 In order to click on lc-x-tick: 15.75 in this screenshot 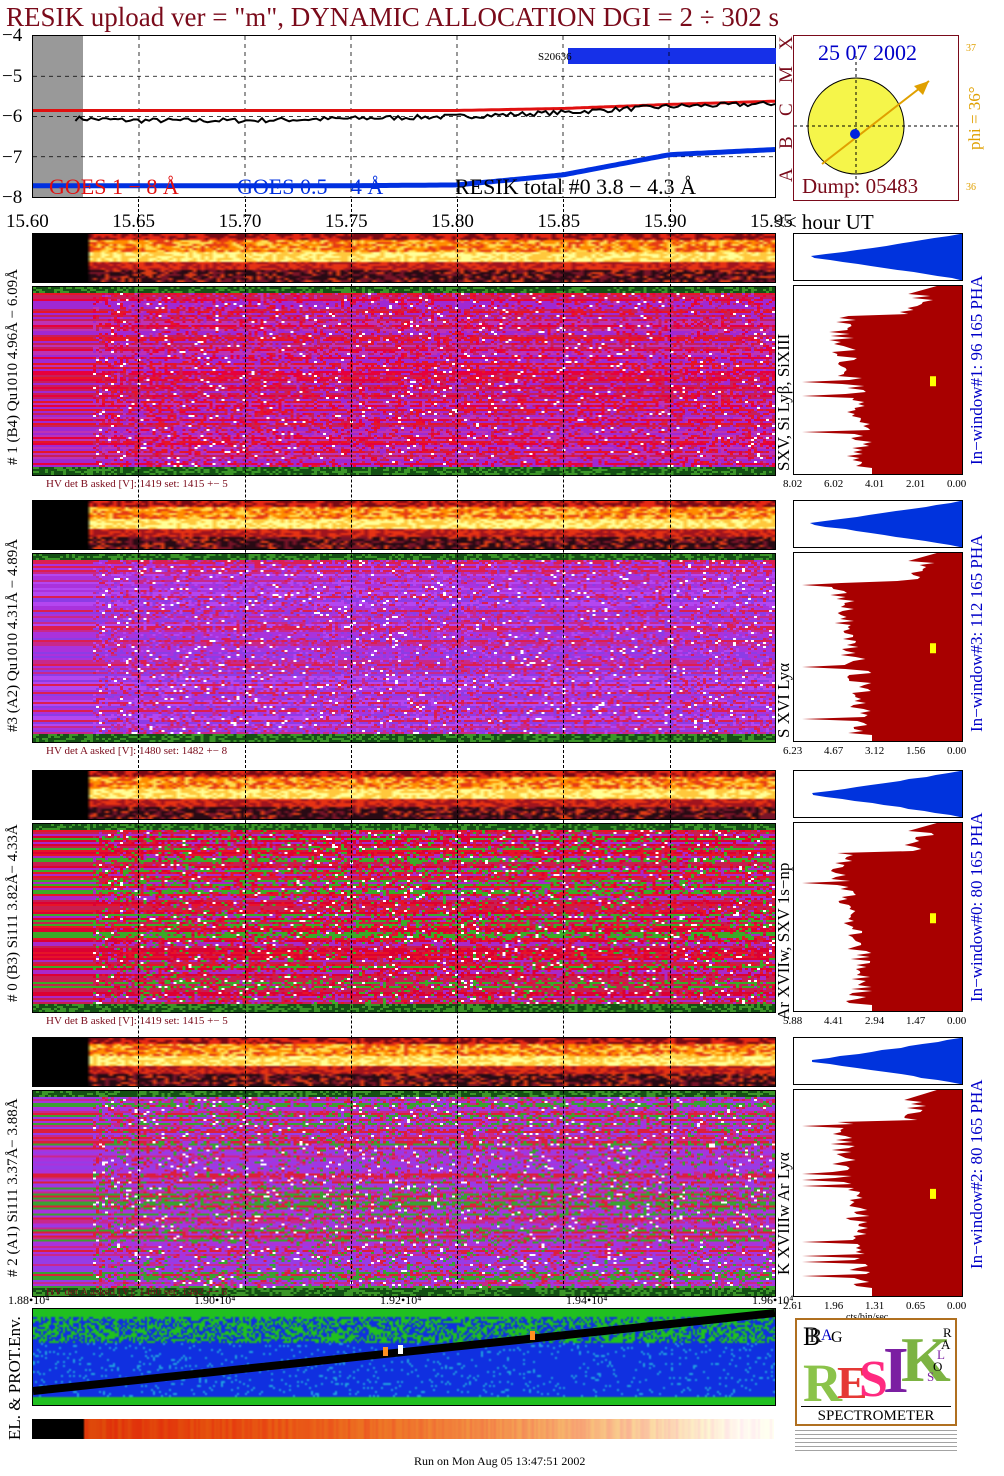, I will do `click(346, 221)`.